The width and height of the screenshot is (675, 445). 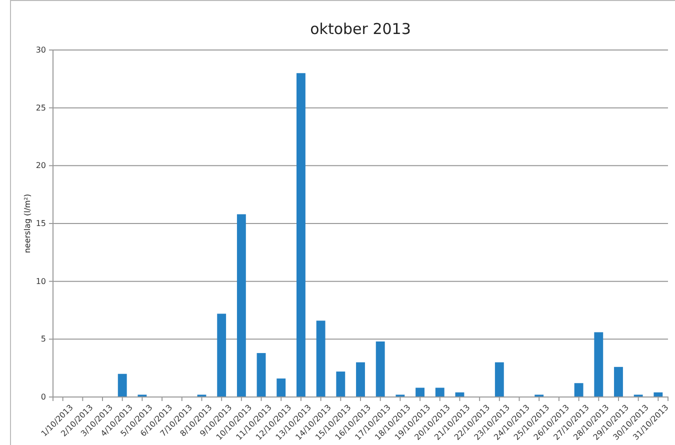 What do you see at coordinates (43, 397) in the screenshot?
I see `y-tick-label: 0` at bounding box center [43, 397].